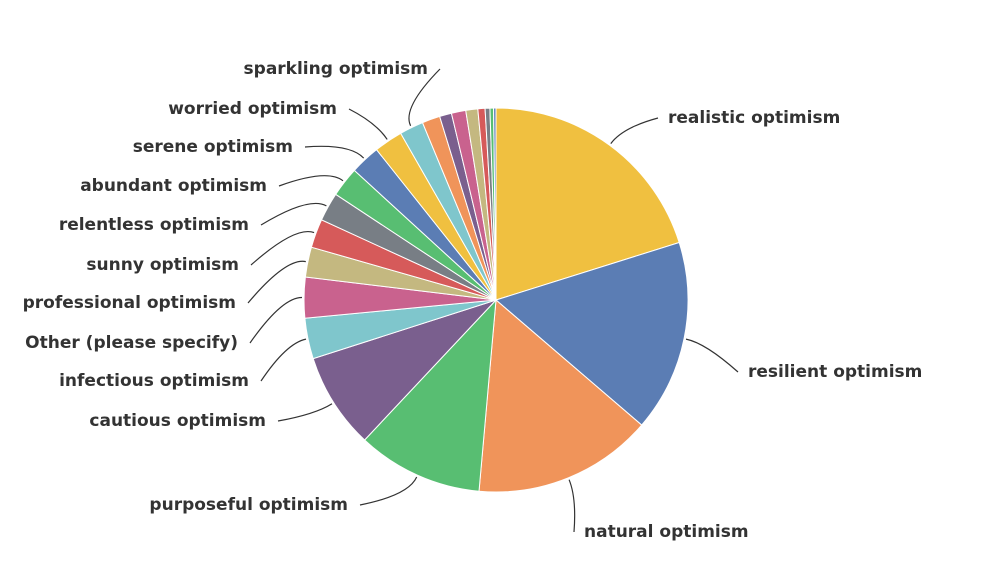 Image resolution: width=1000 pixels, height=576 pixels. I want to click on leader-line-relentless-optimism, so click(293, 214).